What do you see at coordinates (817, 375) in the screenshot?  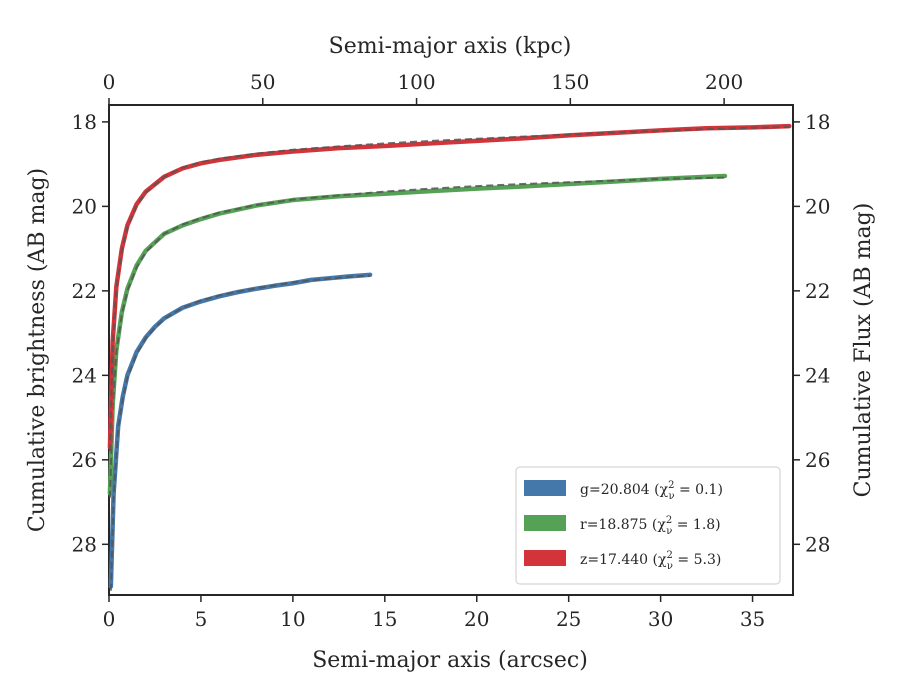 I see `y2-tick-label: 24` at bounding box center [817, 375].